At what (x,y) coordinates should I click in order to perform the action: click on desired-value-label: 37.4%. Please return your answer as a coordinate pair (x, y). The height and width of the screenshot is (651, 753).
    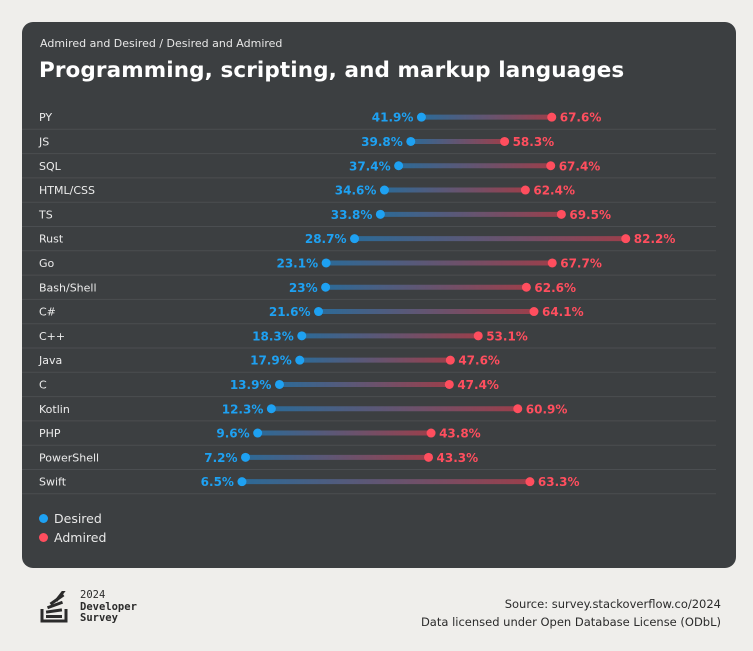
    Looking at the image, I should click on (370, 166).